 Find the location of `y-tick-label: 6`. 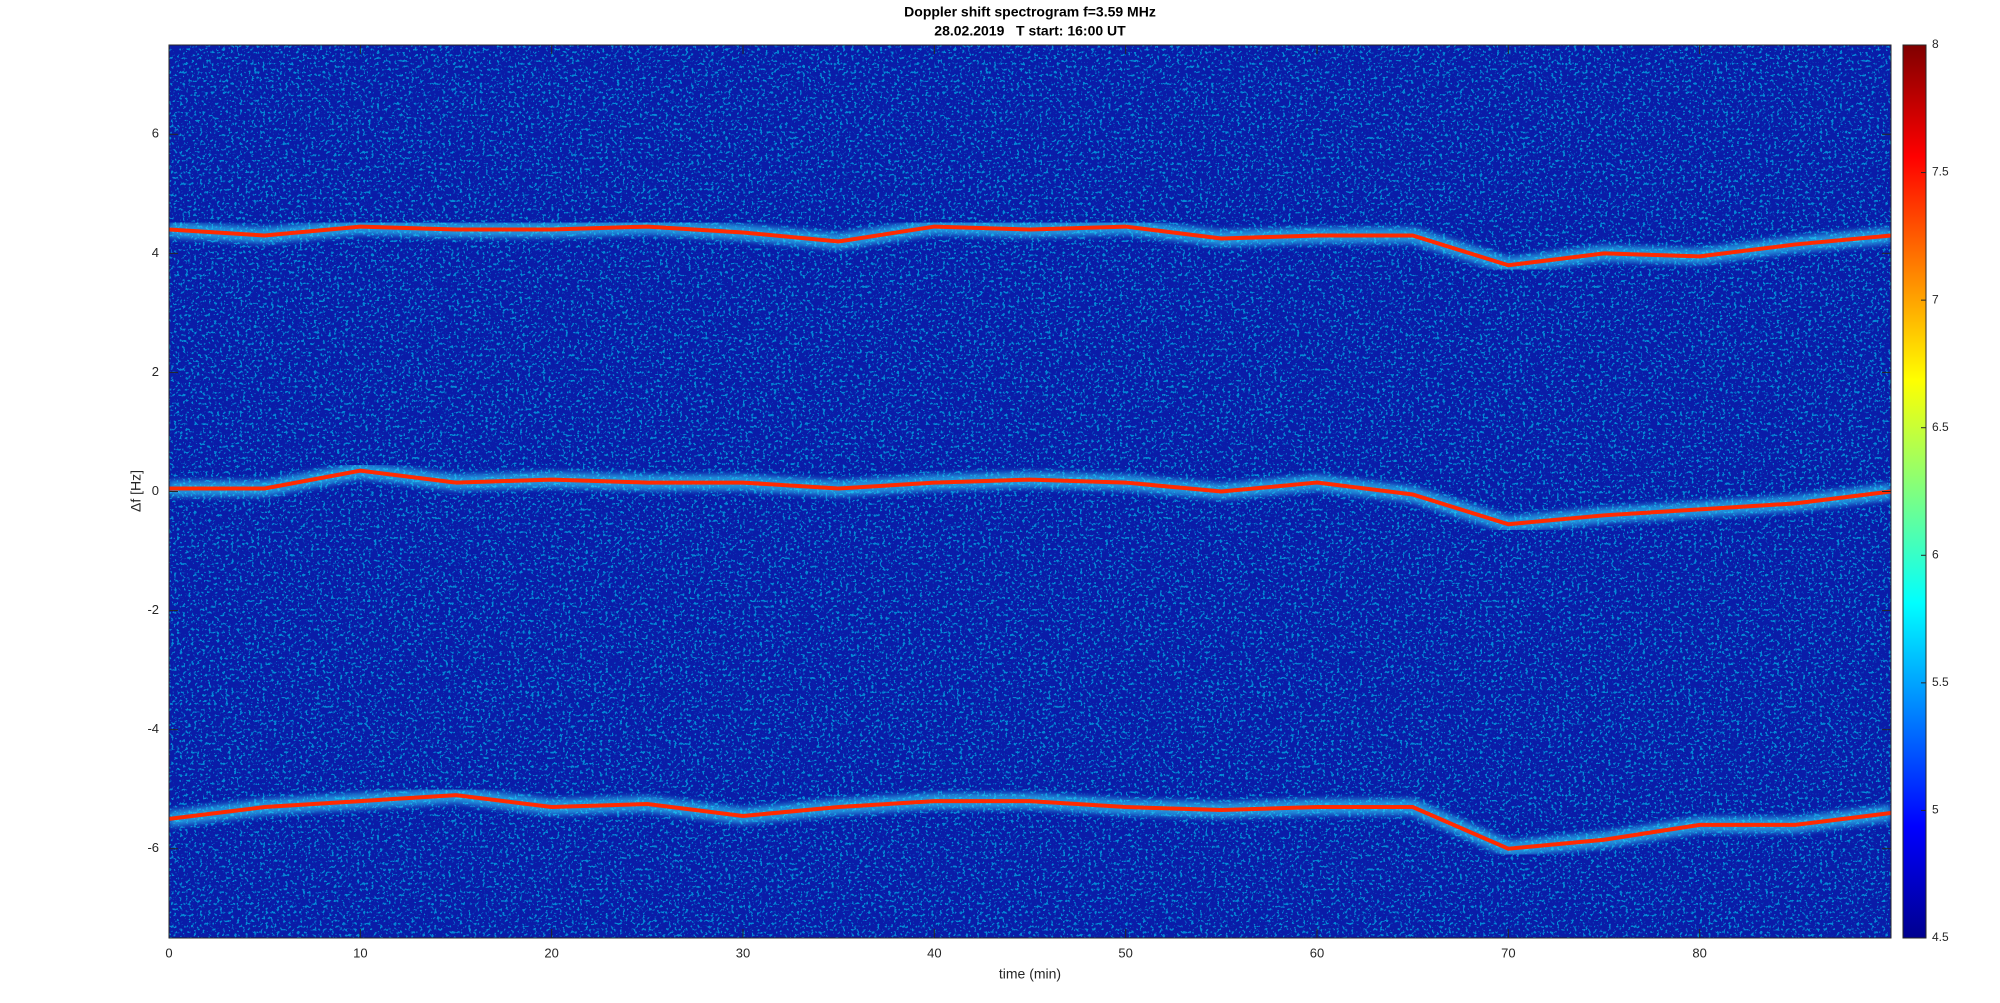

y-tick-label: 6 is located at coordinates (155, 133).